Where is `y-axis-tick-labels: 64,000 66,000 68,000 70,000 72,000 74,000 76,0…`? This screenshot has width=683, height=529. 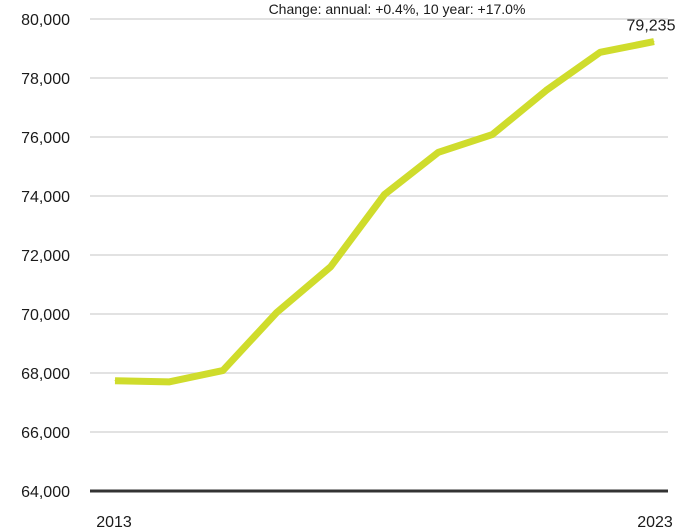
y-axis-tick-labels: 64,000 66,000 68,000 70,000 72,000 74,000 76,0… is located at coordinates (45, 256).